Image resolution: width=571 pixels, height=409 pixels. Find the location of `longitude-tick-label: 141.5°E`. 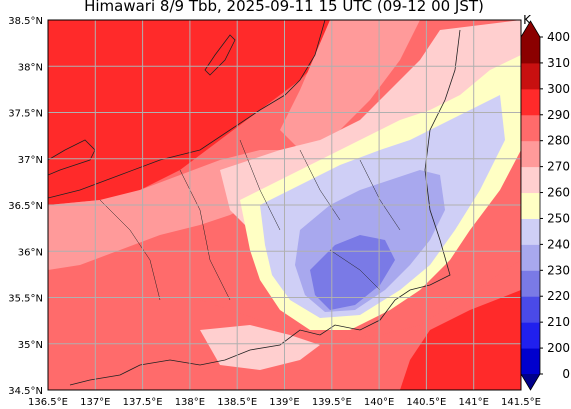

longitude-tick-label: 141.5°E is located at coordinates (521, 402).